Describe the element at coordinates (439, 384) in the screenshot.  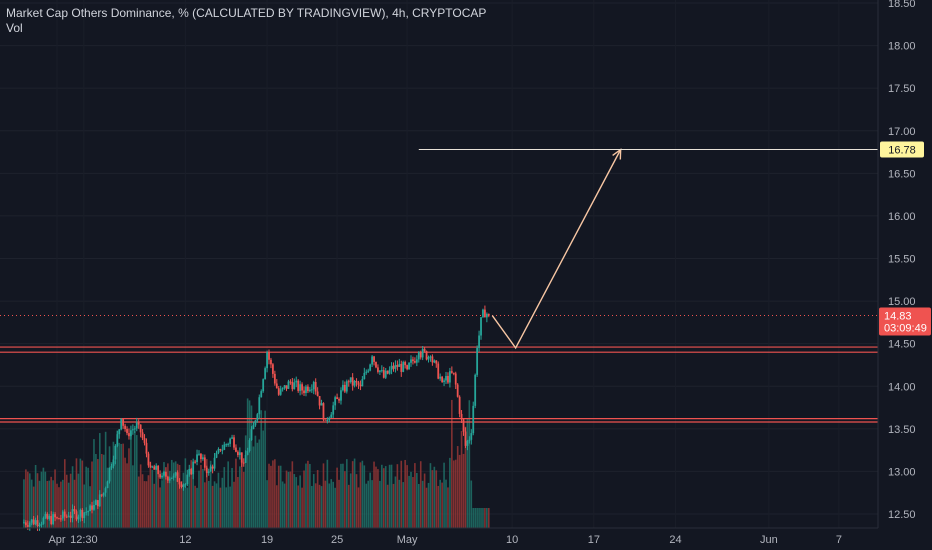
I see `support-resistance-lines` at that location.